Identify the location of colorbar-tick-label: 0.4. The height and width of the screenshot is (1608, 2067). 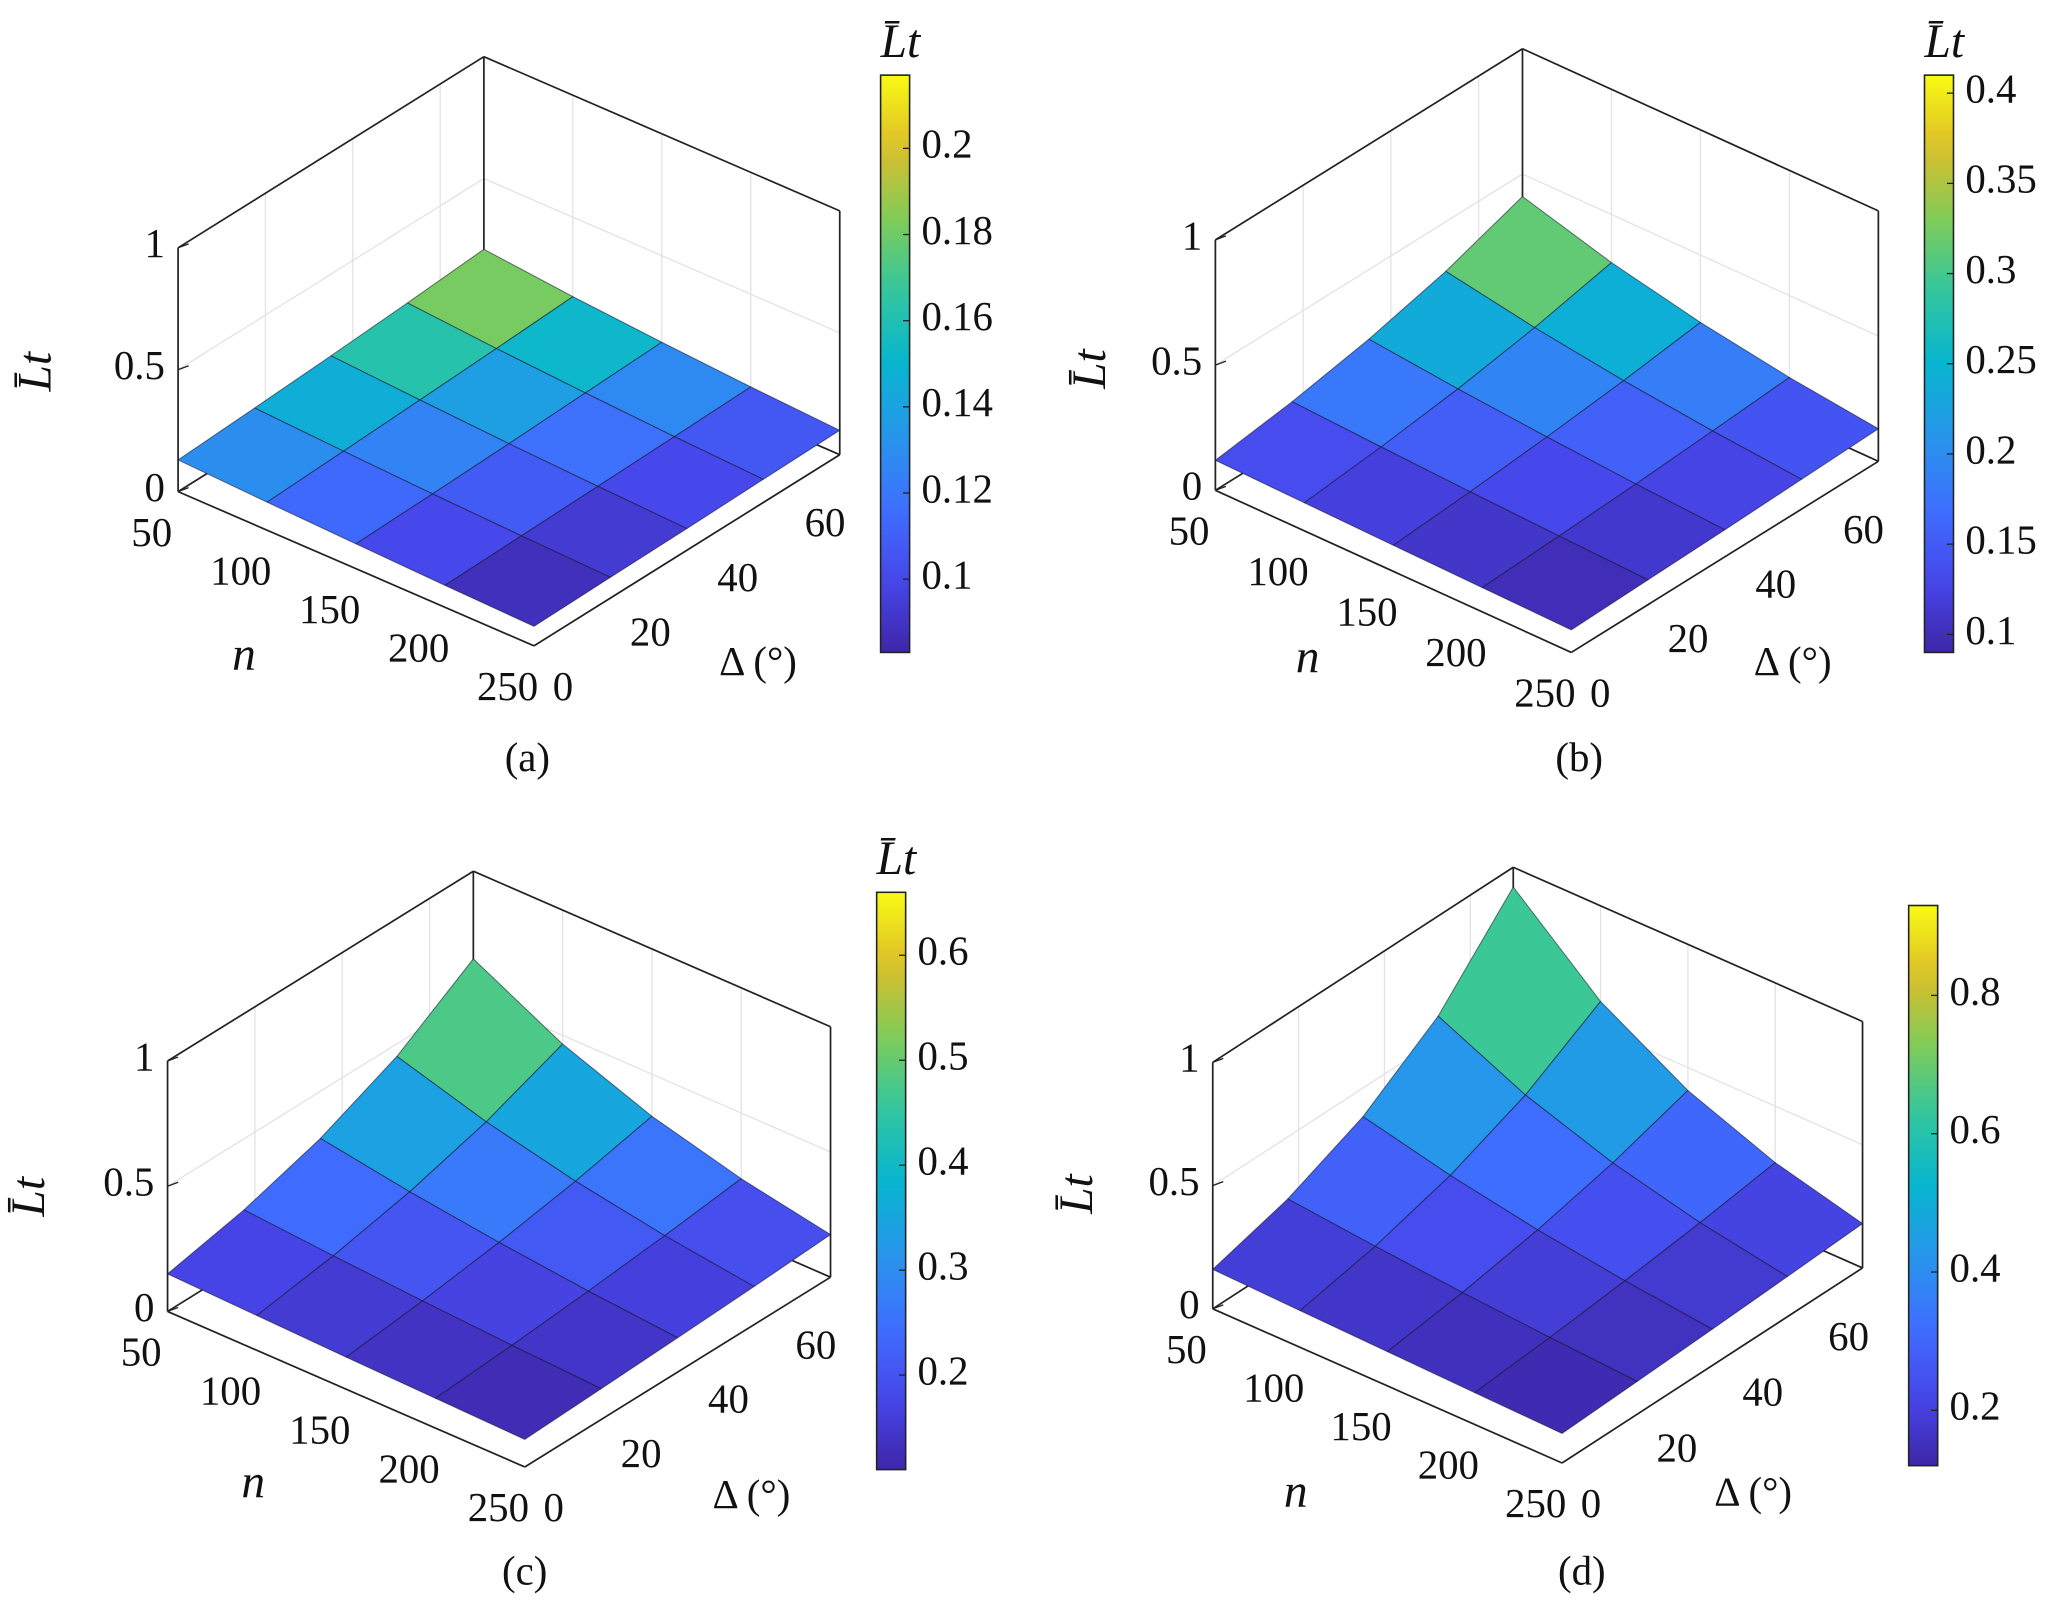
(1990, 89).